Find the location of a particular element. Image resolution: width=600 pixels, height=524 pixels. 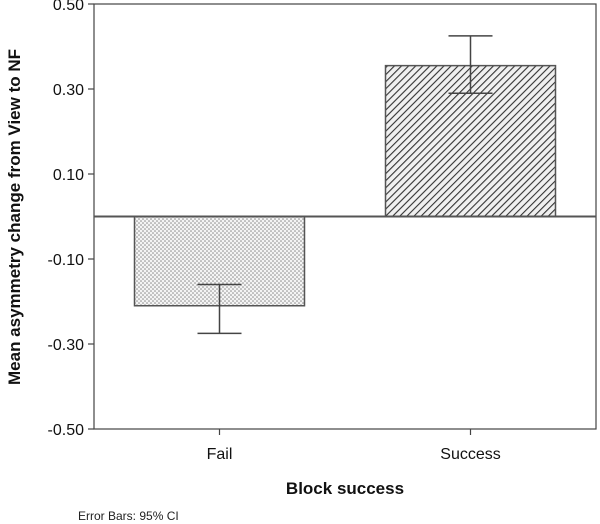

y-tick-label: 0.30 is located at coordinates (68, 90).